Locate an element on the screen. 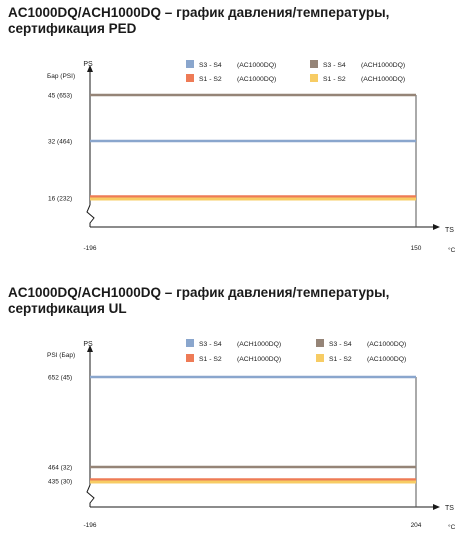  chart2-y-tick-label: 435 (30) is located at coordinates (60, 482).